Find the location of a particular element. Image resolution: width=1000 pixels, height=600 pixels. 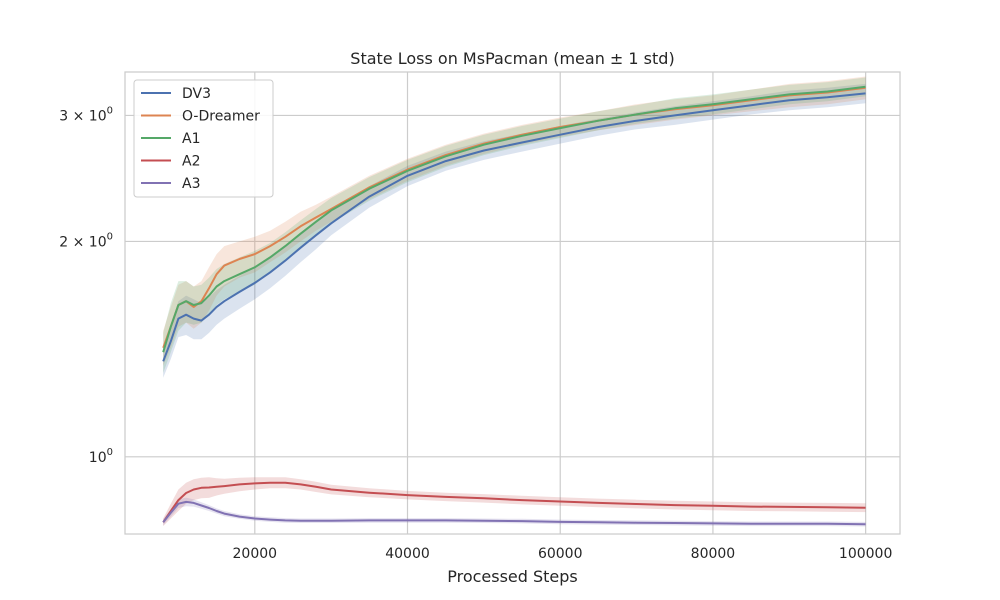

legend-label-a2: A2 is located at coordinates (191, 162).